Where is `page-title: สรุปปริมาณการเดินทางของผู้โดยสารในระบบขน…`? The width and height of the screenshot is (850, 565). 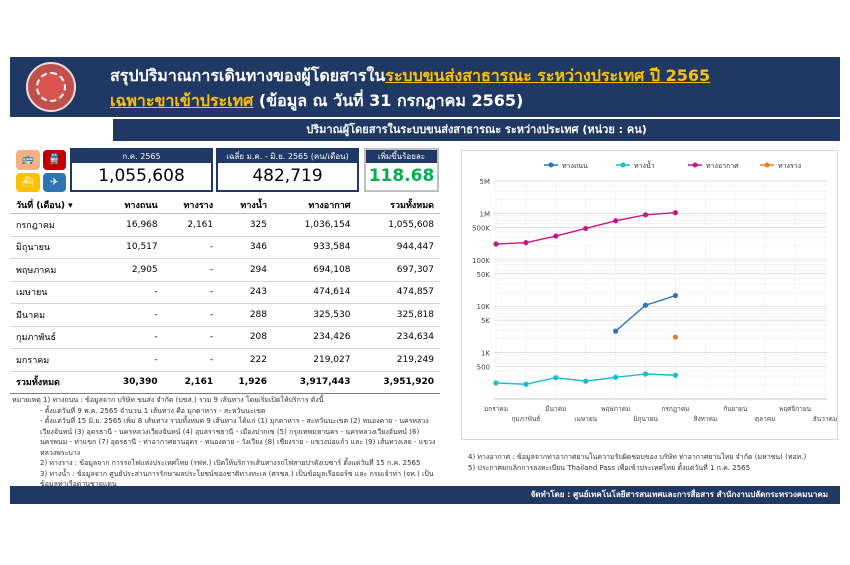
page-title: สรุปปริมาณการเดินทางของผู้โดยสารในระบบขน… is located at coordinates (410, 75).